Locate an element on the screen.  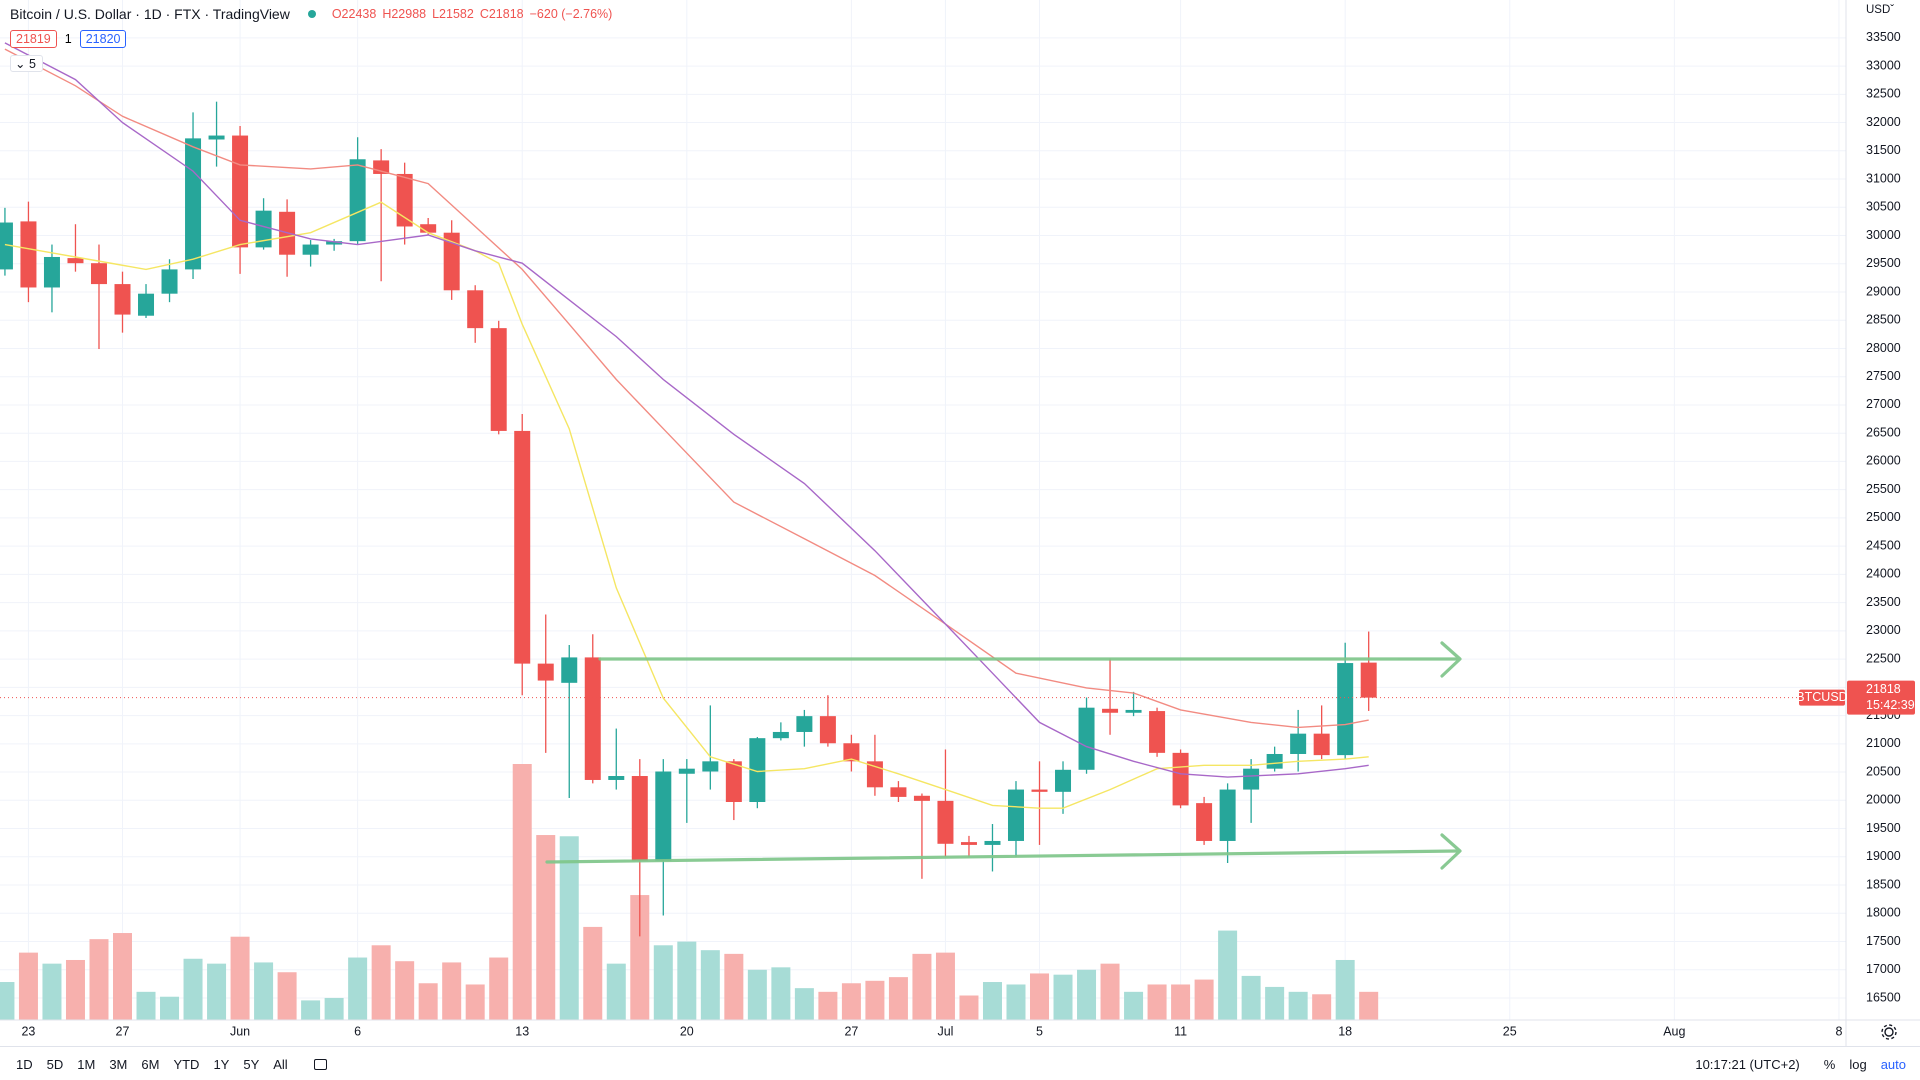
y-tick-label: 23500 is located at coordinates (1883, 602).